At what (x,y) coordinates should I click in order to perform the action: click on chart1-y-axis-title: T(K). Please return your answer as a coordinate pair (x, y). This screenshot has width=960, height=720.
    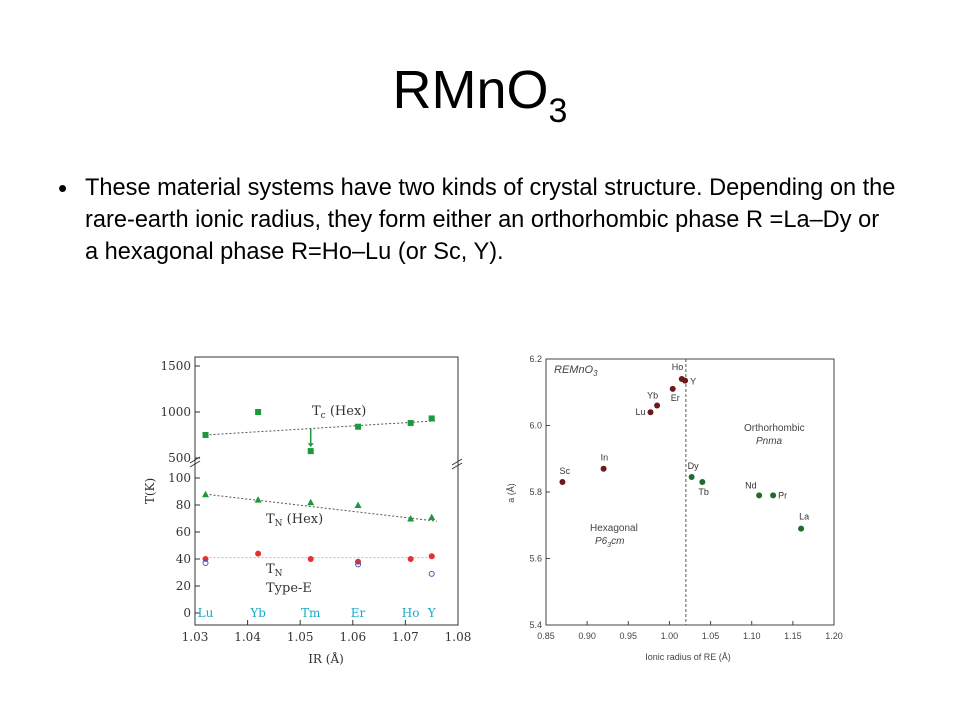
    Looking at the image, I should click on (150, 491).